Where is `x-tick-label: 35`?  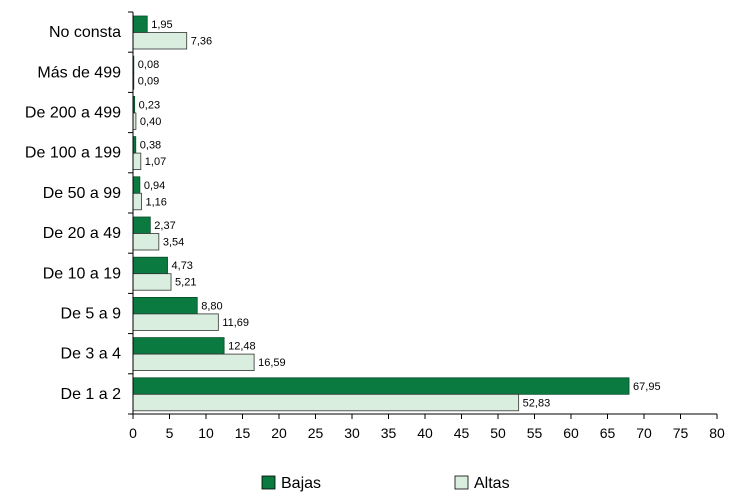 x-tick-label: 35 is located at coordinates (389, 433).